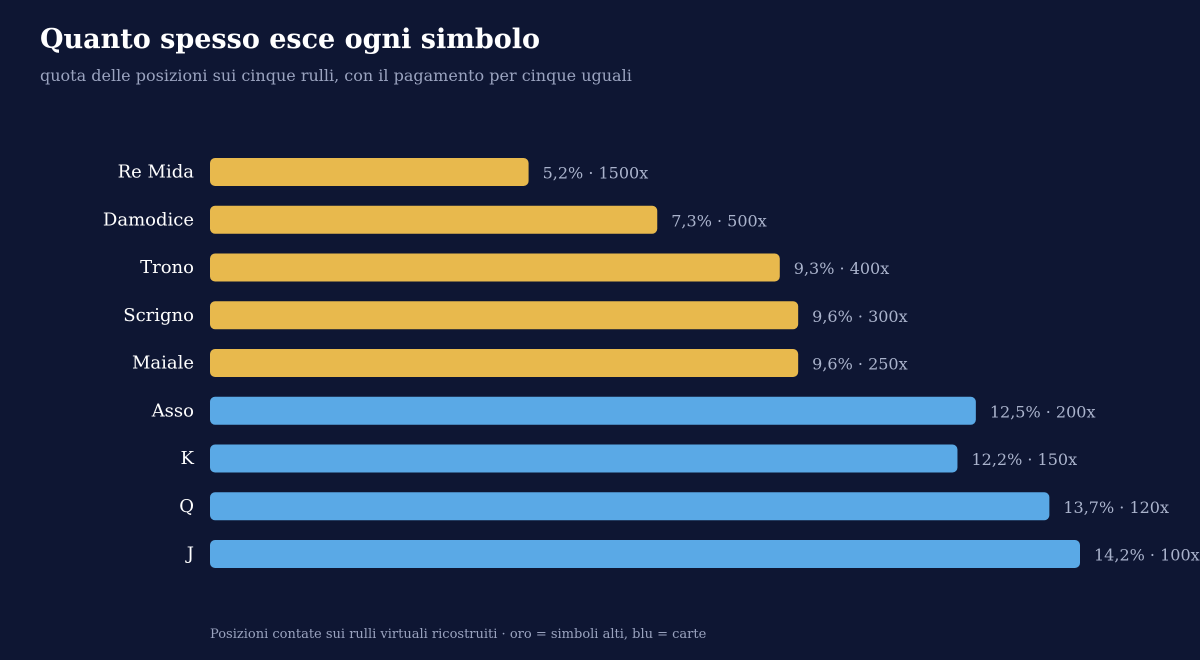  I want to click on value-label: 7,3% · 500x, so click(718, 220).